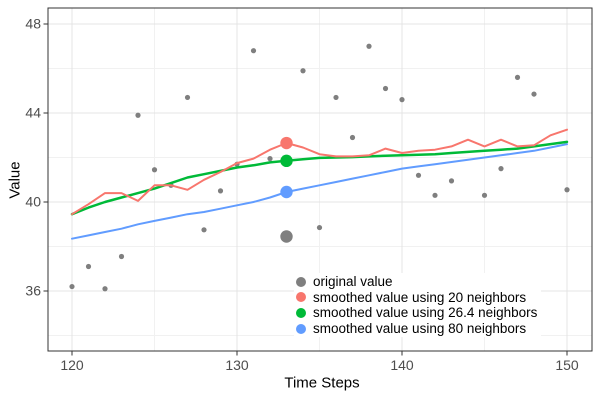 This screenshot has height=400, width=600. I want to click on legend-entry-smoothed-26-4: smoothed value using 26.4 neighbors, so click(416, 313).